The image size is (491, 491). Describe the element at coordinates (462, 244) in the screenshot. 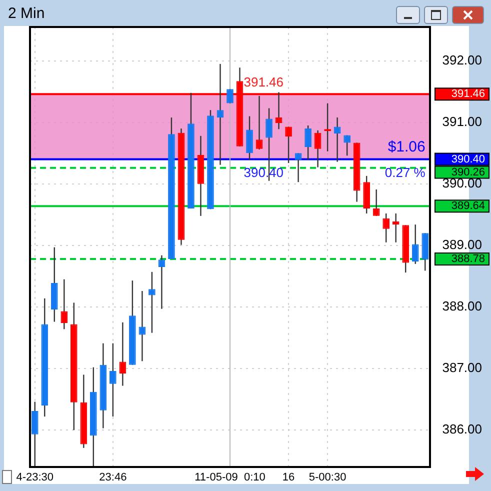

I see `y-tick-label: 389.00` at that location.